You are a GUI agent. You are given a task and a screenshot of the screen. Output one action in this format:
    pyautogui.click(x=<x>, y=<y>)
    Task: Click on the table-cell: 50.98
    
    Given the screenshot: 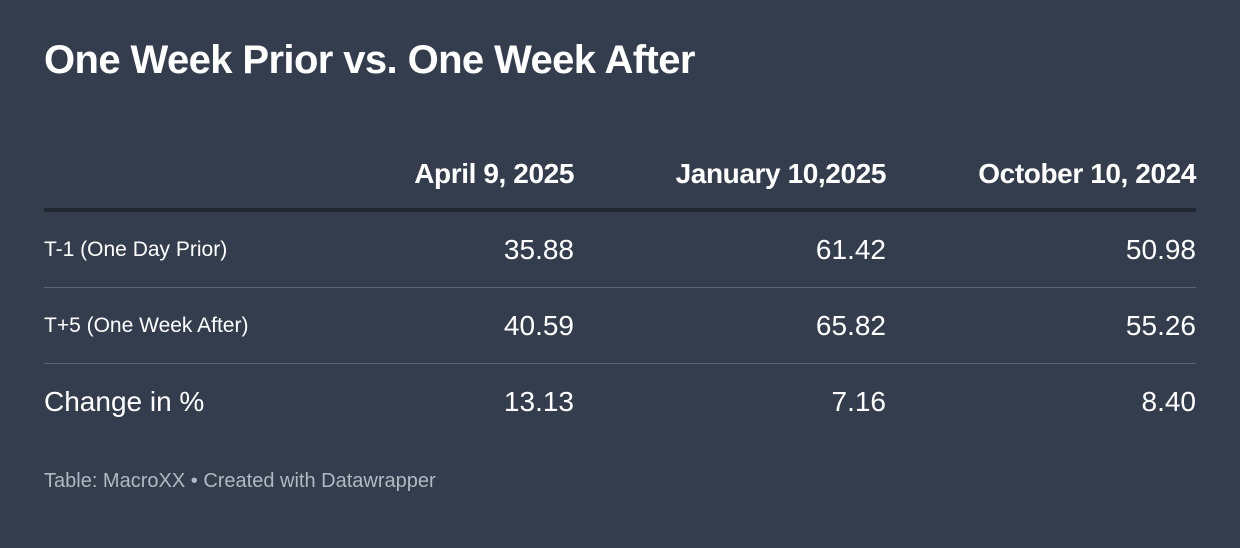 What is the action you would take?
    pyautogui.click(x=1041, y=249)
    